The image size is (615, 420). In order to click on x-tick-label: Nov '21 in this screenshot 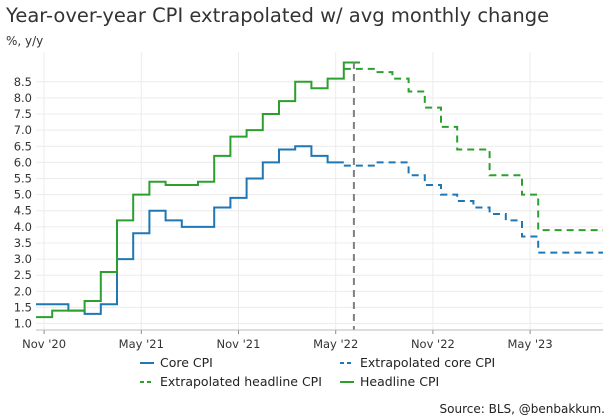, I will do `click(239, 344)`.